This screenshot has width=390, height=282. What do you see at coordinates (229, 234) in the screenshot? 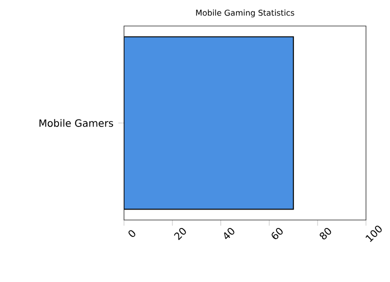
I see `x-tick-label: 40` at bounding box center [229, 234].